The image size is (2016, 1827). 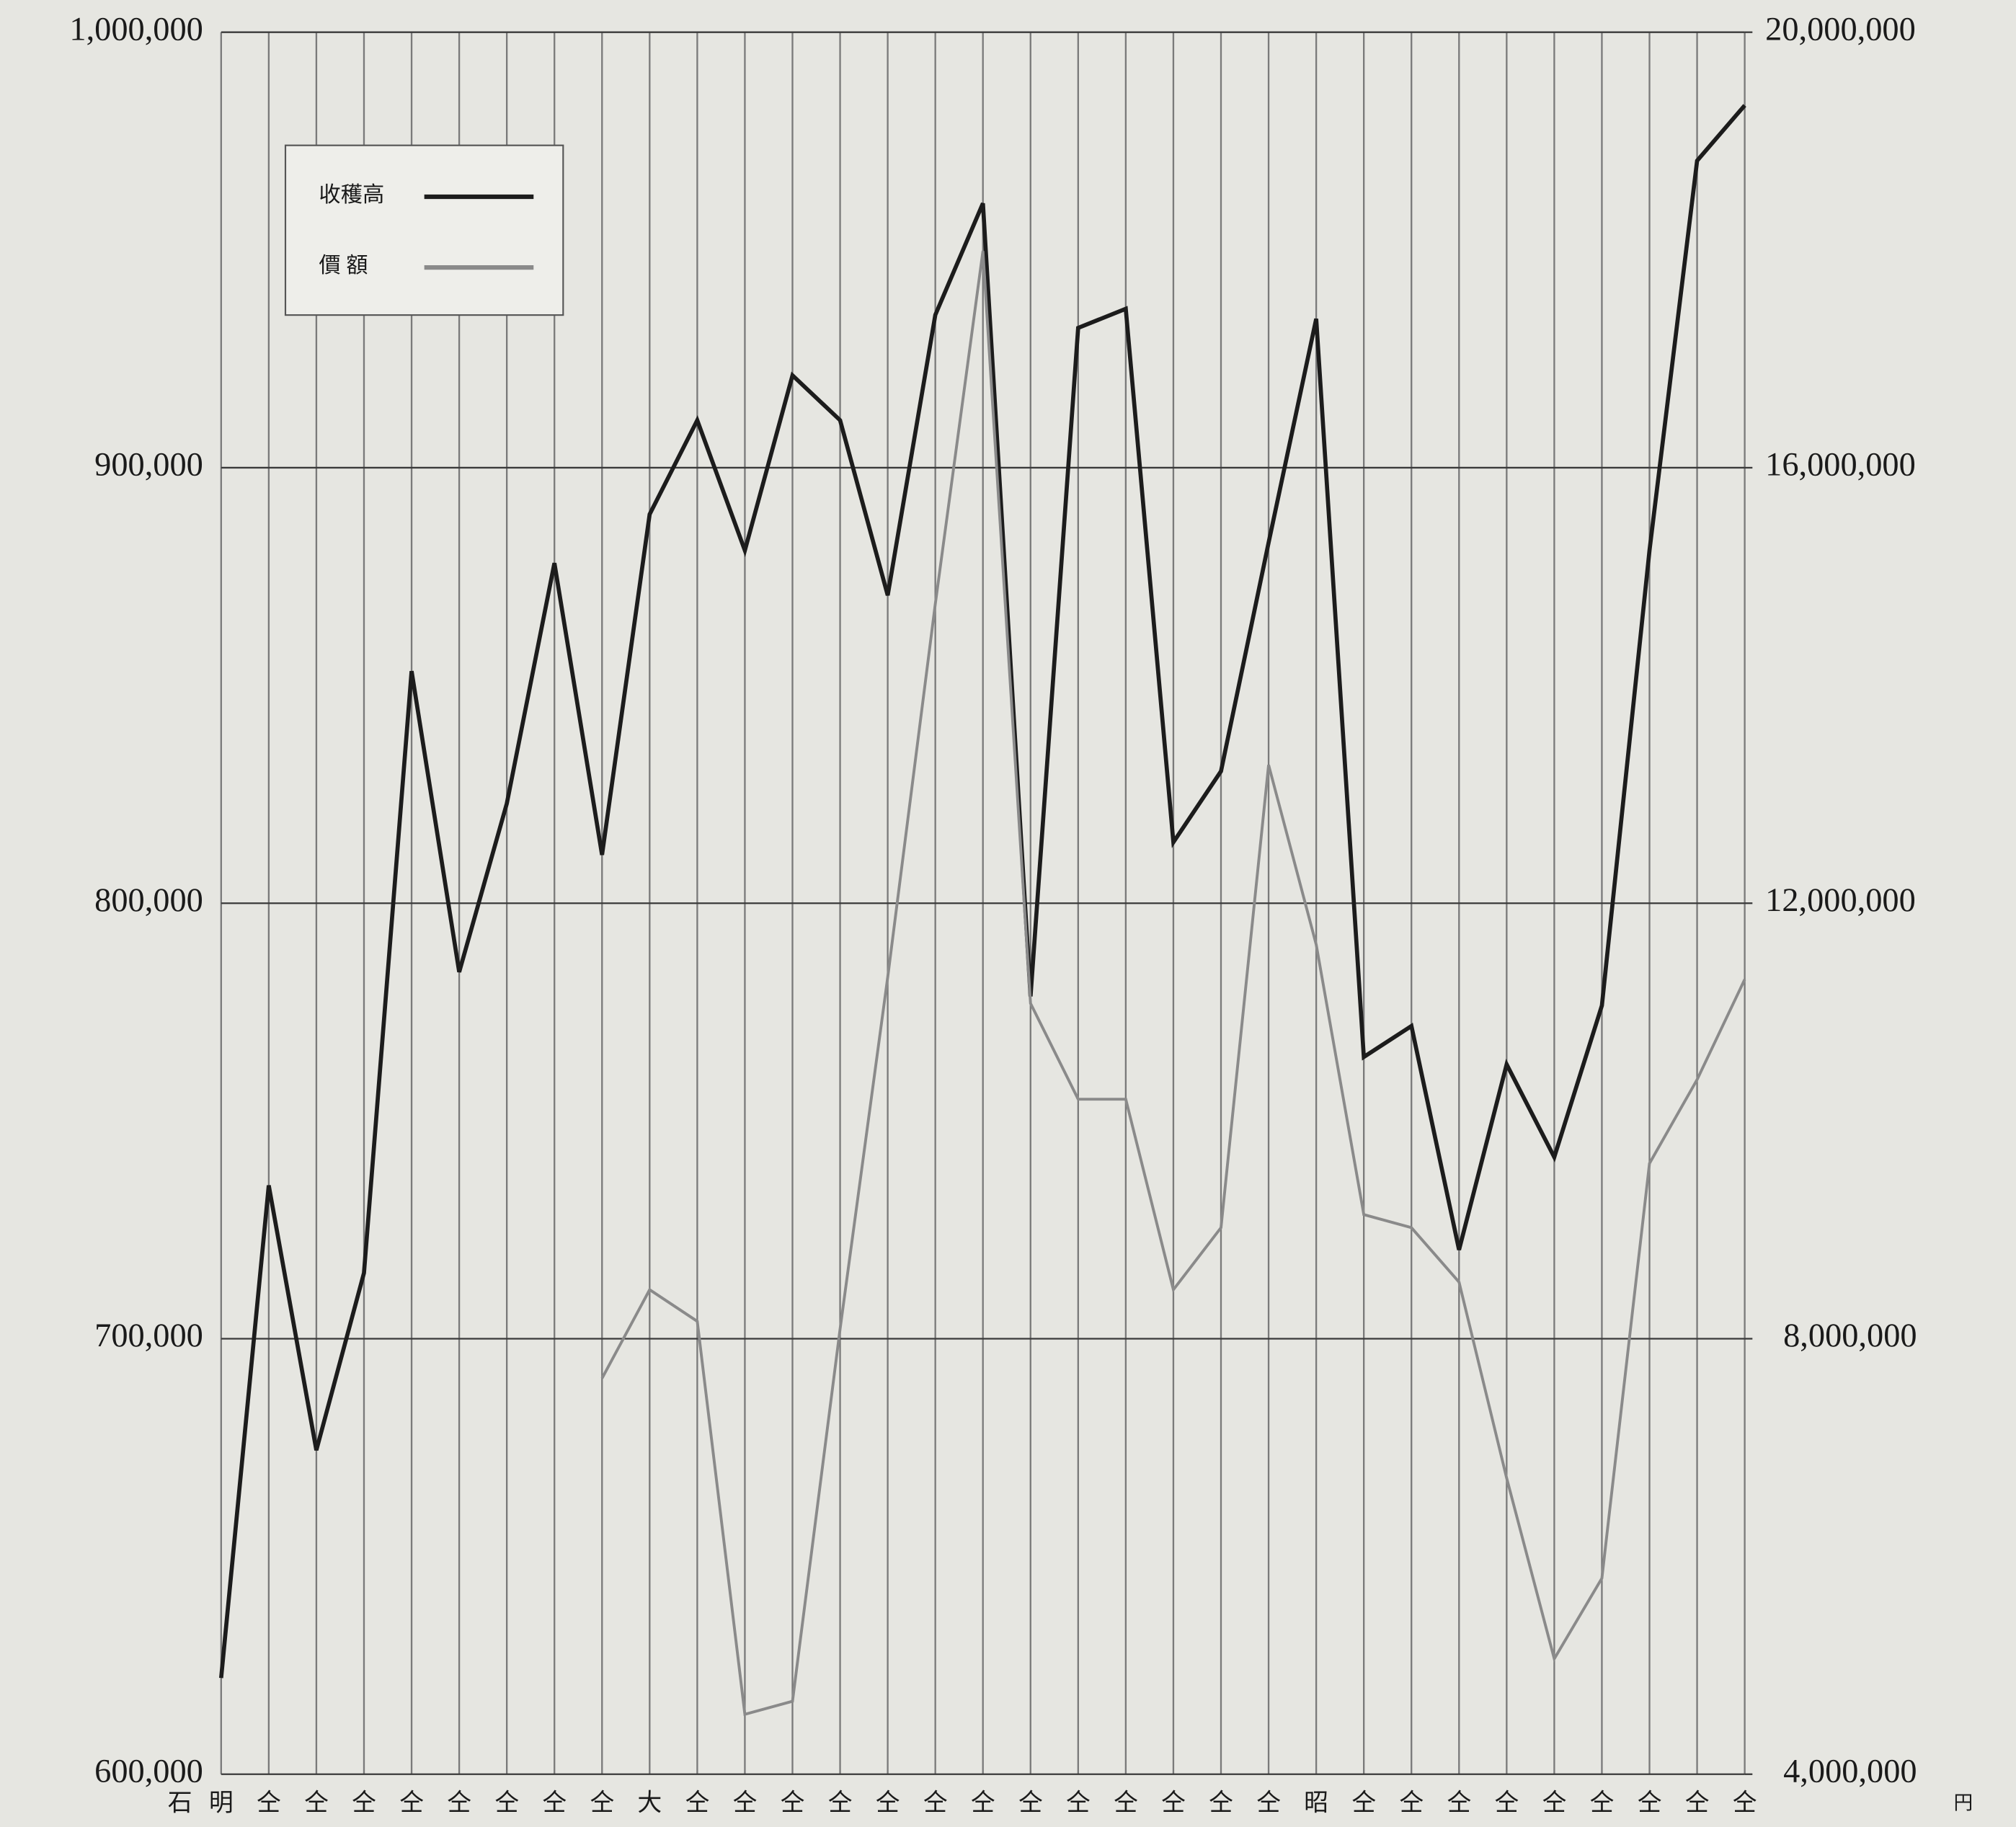 What do you see at coordinates (344, 265) in the screenshot?
I see `legend-label: 價 額` at bounding box center [344, 265].